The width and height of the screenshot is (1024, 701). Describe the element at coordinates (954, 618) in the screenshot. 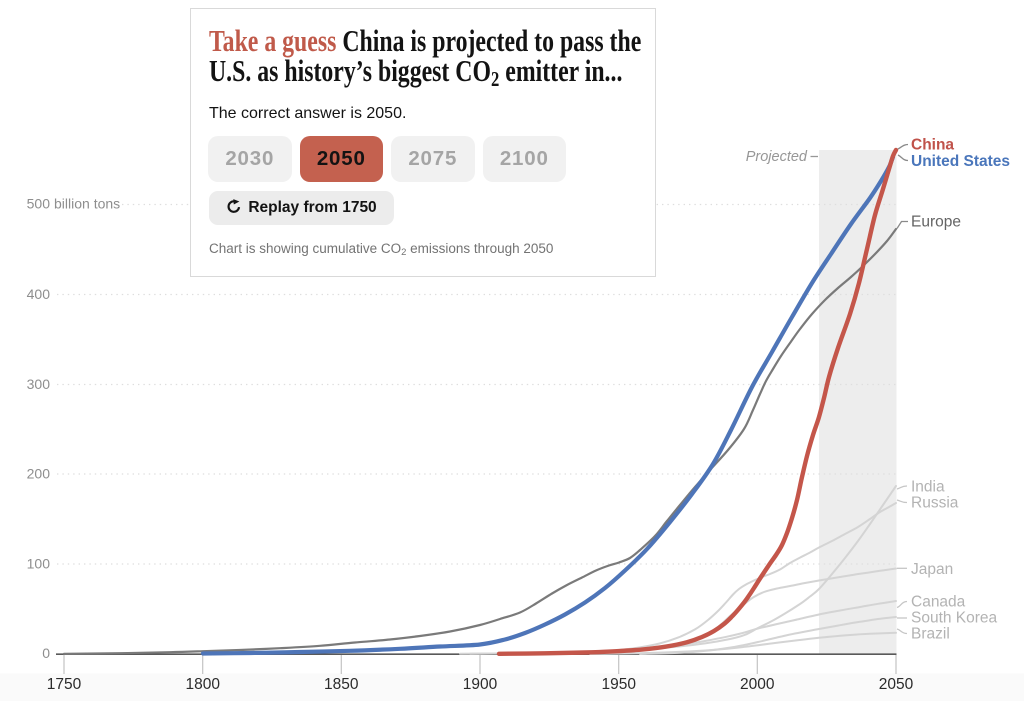

I see `svg-text: South Korea` at that location.